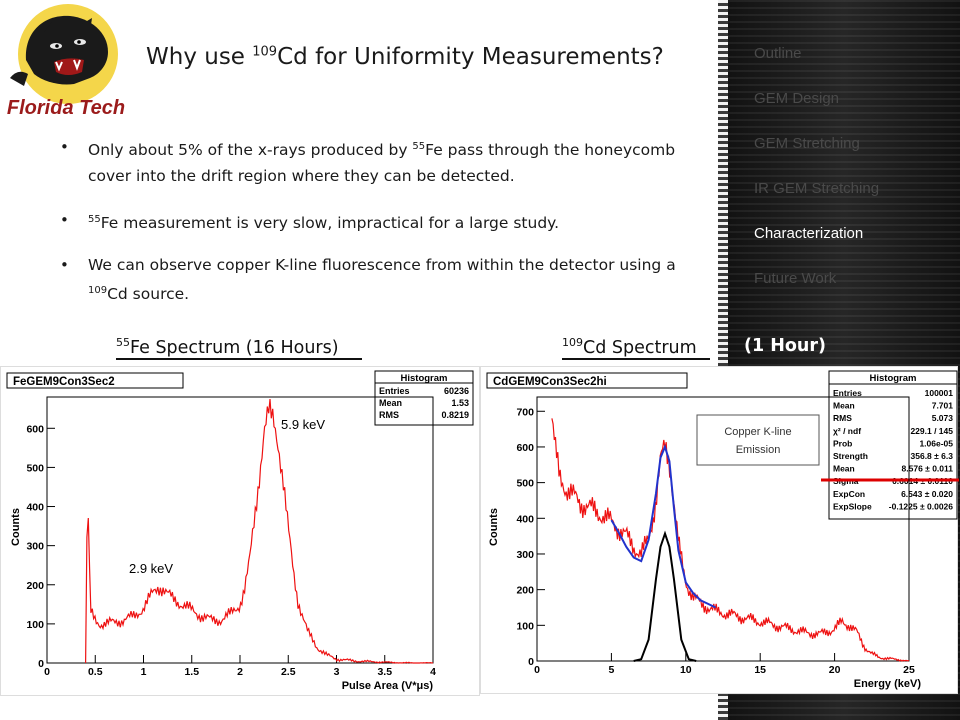 The height and width of the screenshot is (720, 960). What do you see at coordinates (931, 431) in the screenshot?
I see `stats-value: 229.1 / 145` at bounding box center [931, 431].